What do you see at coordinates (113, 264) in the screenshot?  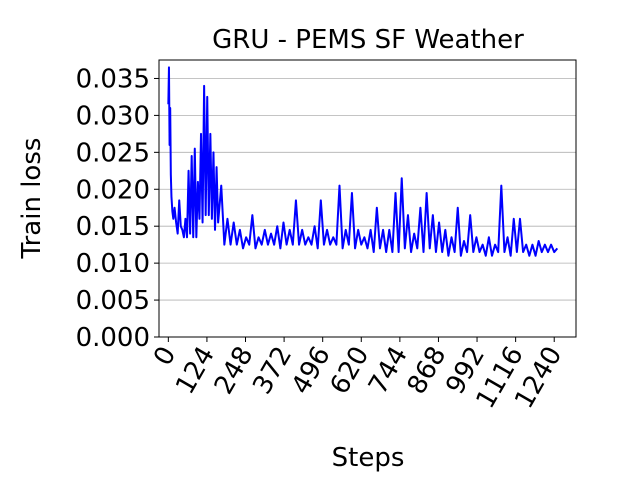 I see `y-tick-label: 0.010` at bounding box center [113, 264].